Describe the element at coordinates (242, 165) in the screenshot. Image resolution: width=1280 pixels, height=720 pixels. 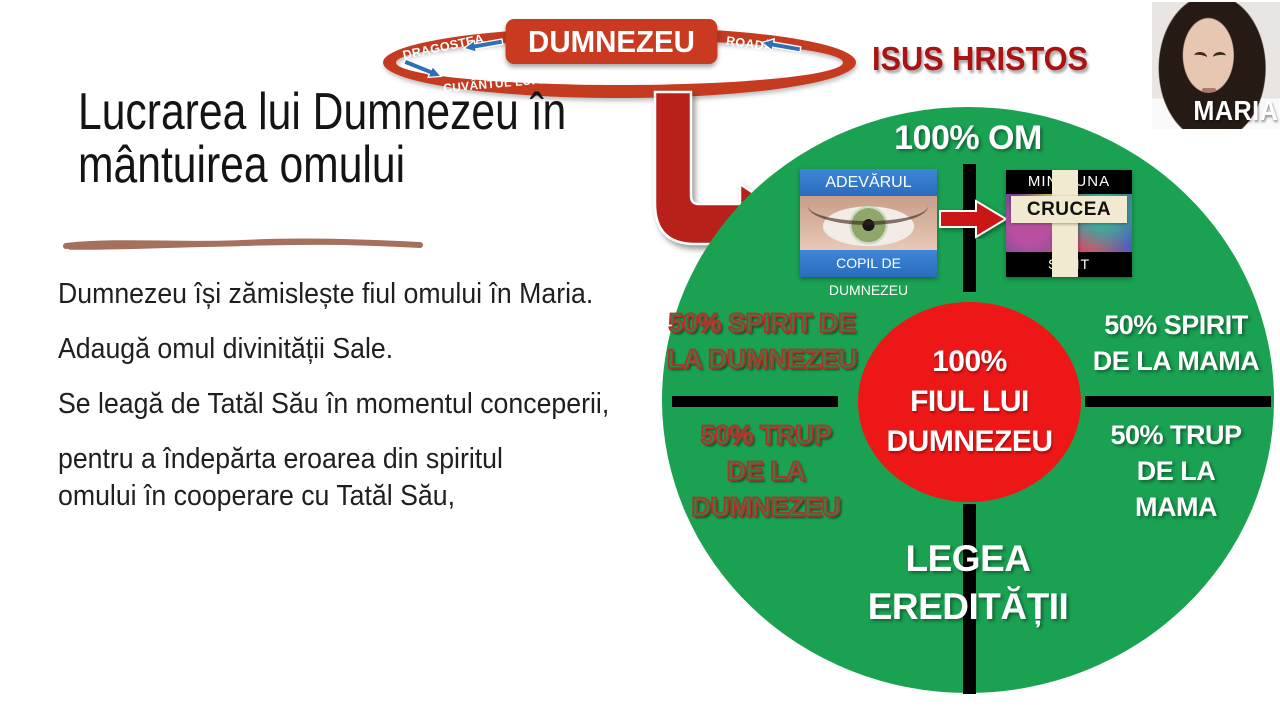
I see `title-line-2: mântuirea omului` at that location.